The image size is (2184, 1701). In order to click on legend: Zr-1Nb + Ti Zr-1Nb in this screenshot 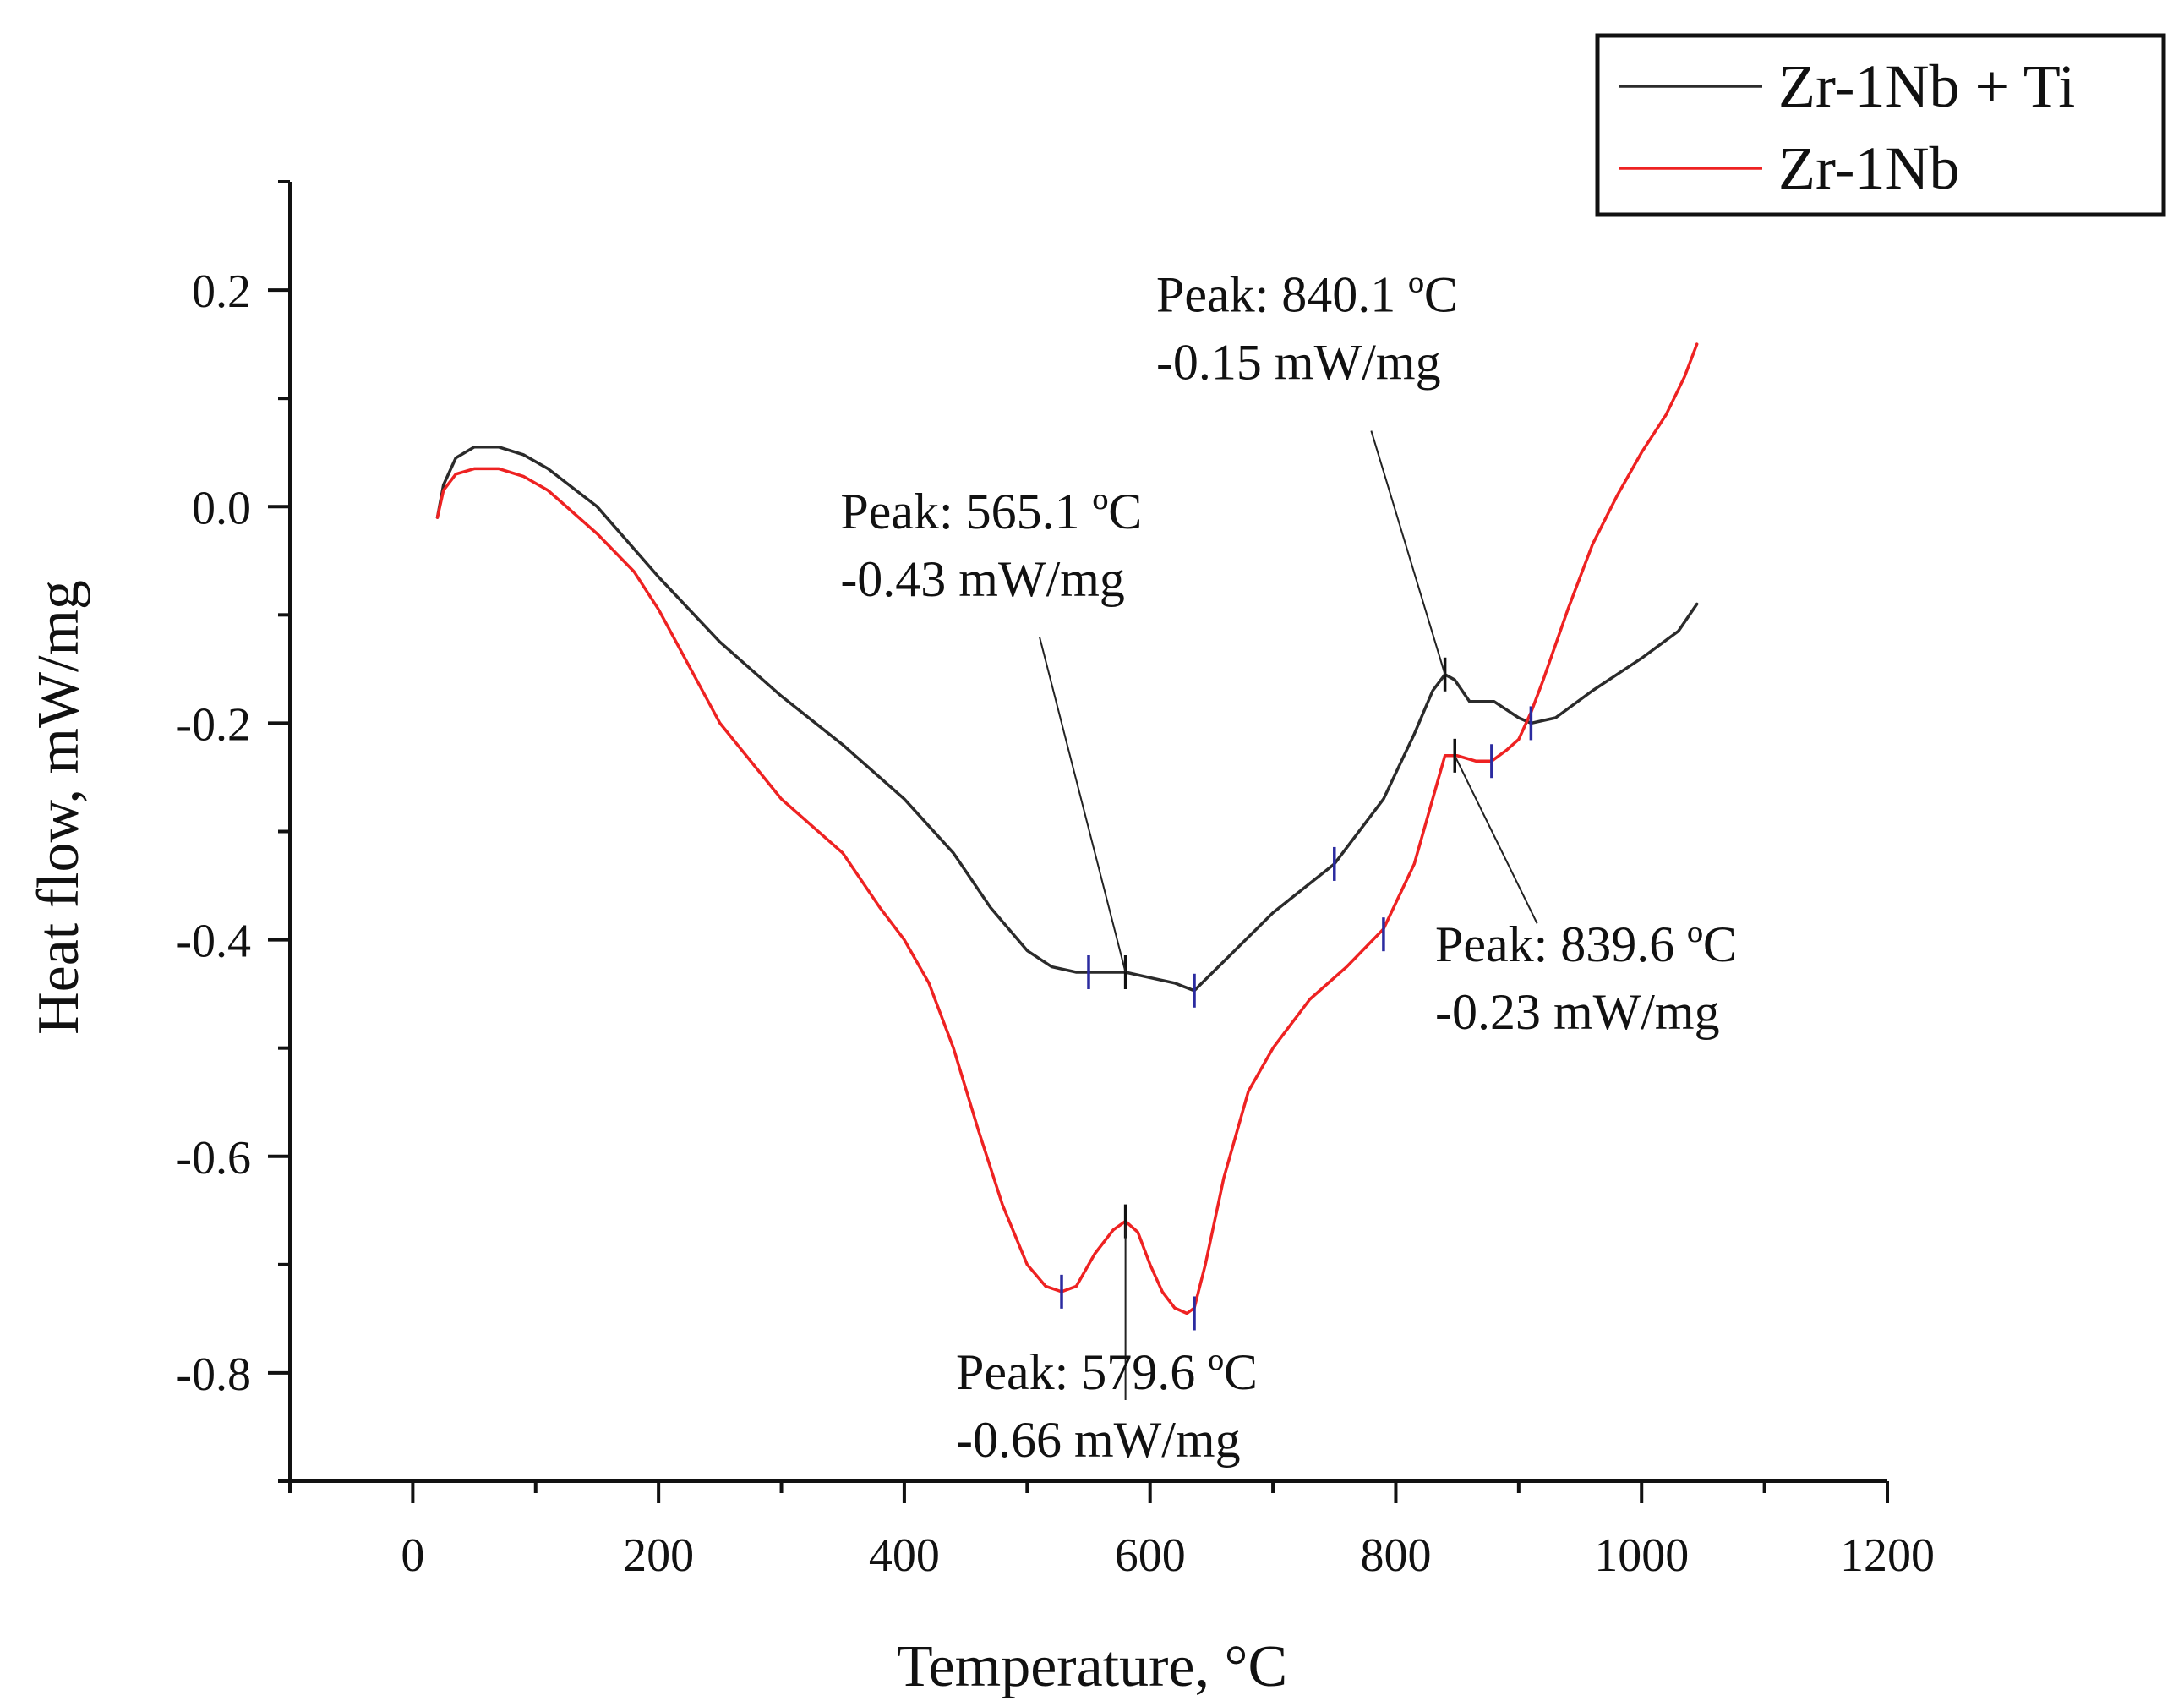, I will do `click(1880, 125)`.